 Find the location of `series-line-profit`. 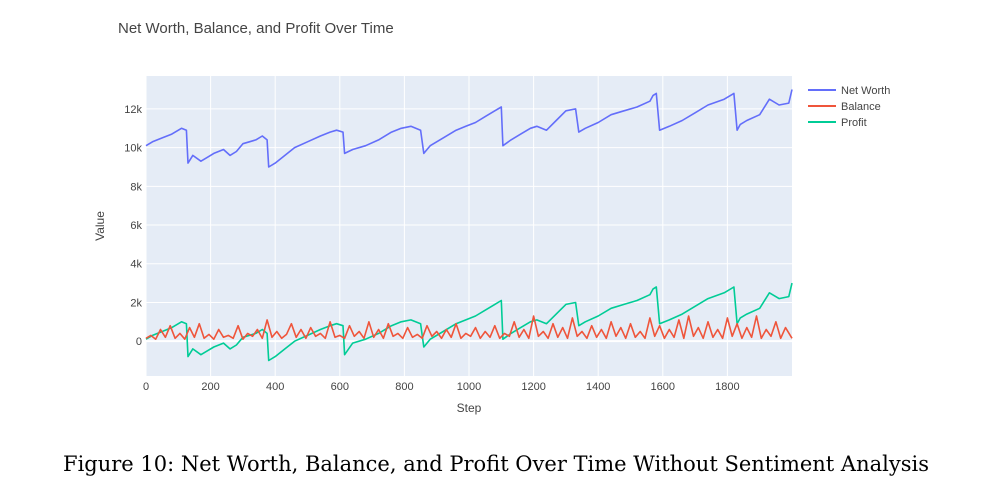

series-line-profit is located at coordinates (469, 322).